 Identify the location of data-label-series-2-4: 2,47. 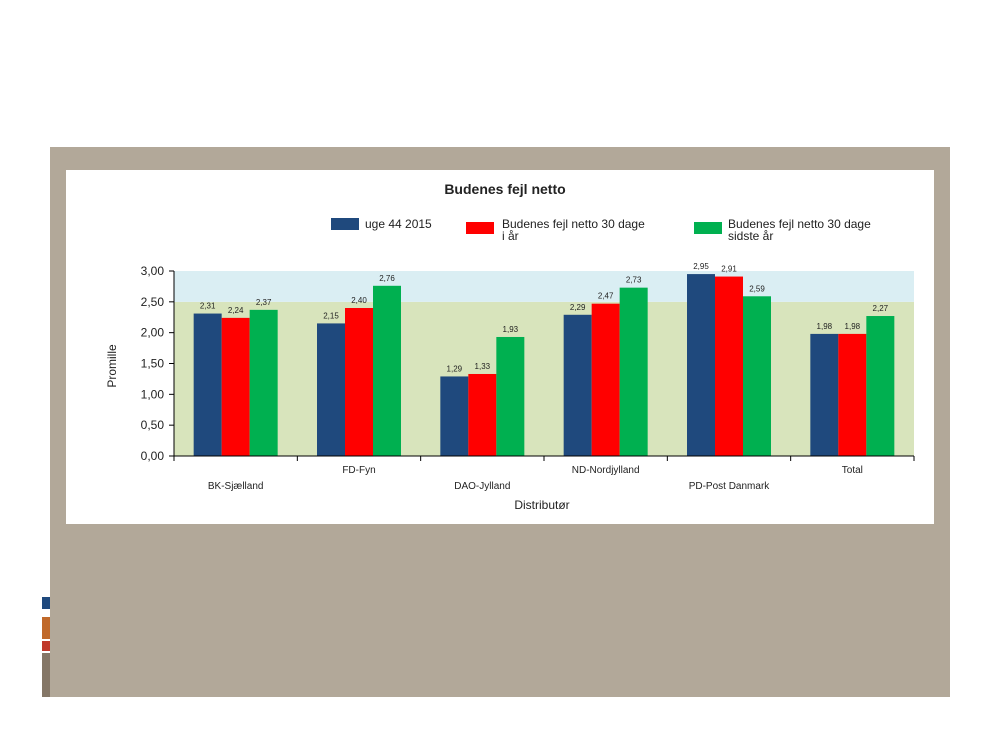
(606, 296).